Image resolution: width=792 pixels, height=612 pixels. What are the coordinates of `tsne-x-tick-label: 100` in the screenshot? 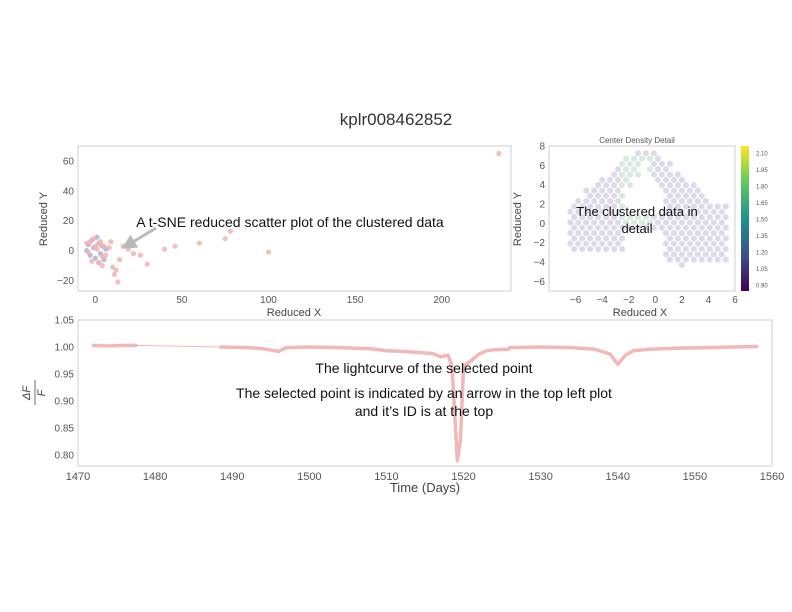 It's located at (268, 300).